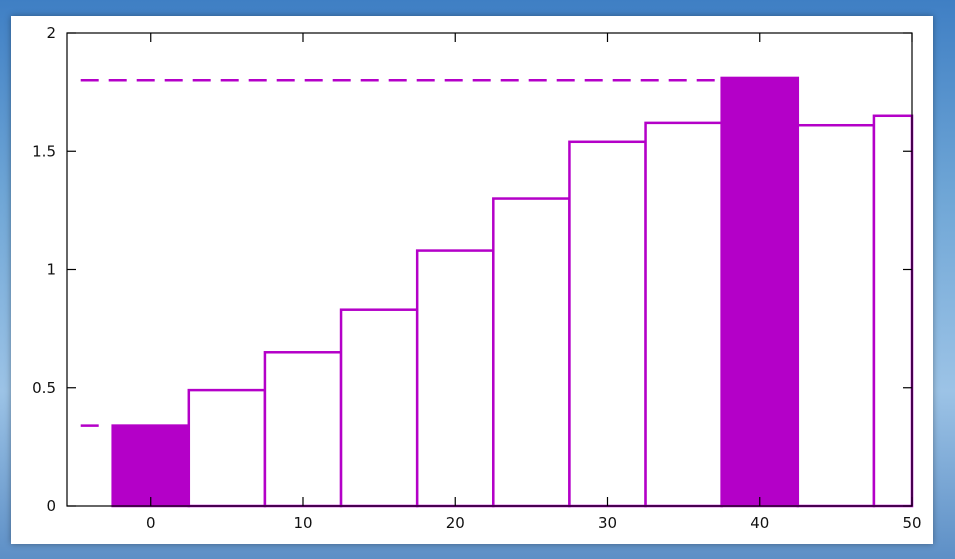 Image resolution: width=955 pixels, height=559 pixels. What do you see at coordinates (51, 270) in the screenshot?
I see `y-tick-label-1: 1` at bounding box center [51, 270].